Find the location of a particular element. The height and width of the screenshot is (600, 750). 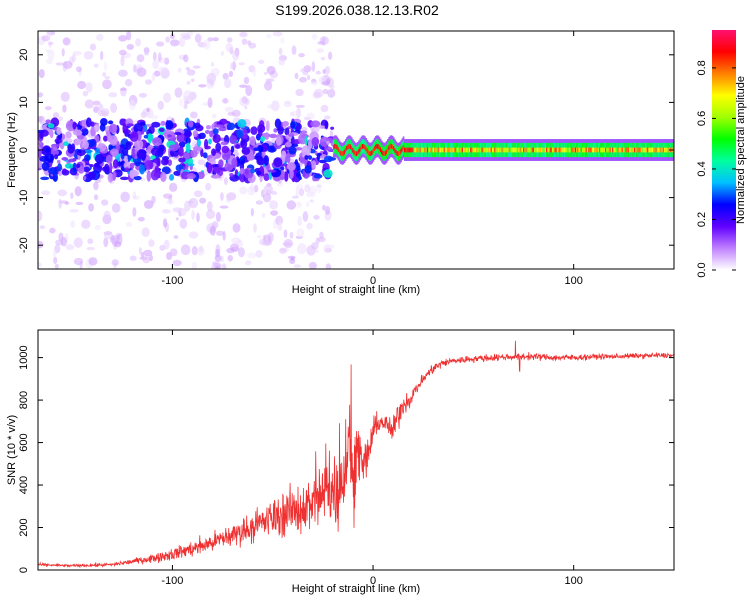

spectrogram-y-tick-label: -20 is located at coordinates (24, 245).